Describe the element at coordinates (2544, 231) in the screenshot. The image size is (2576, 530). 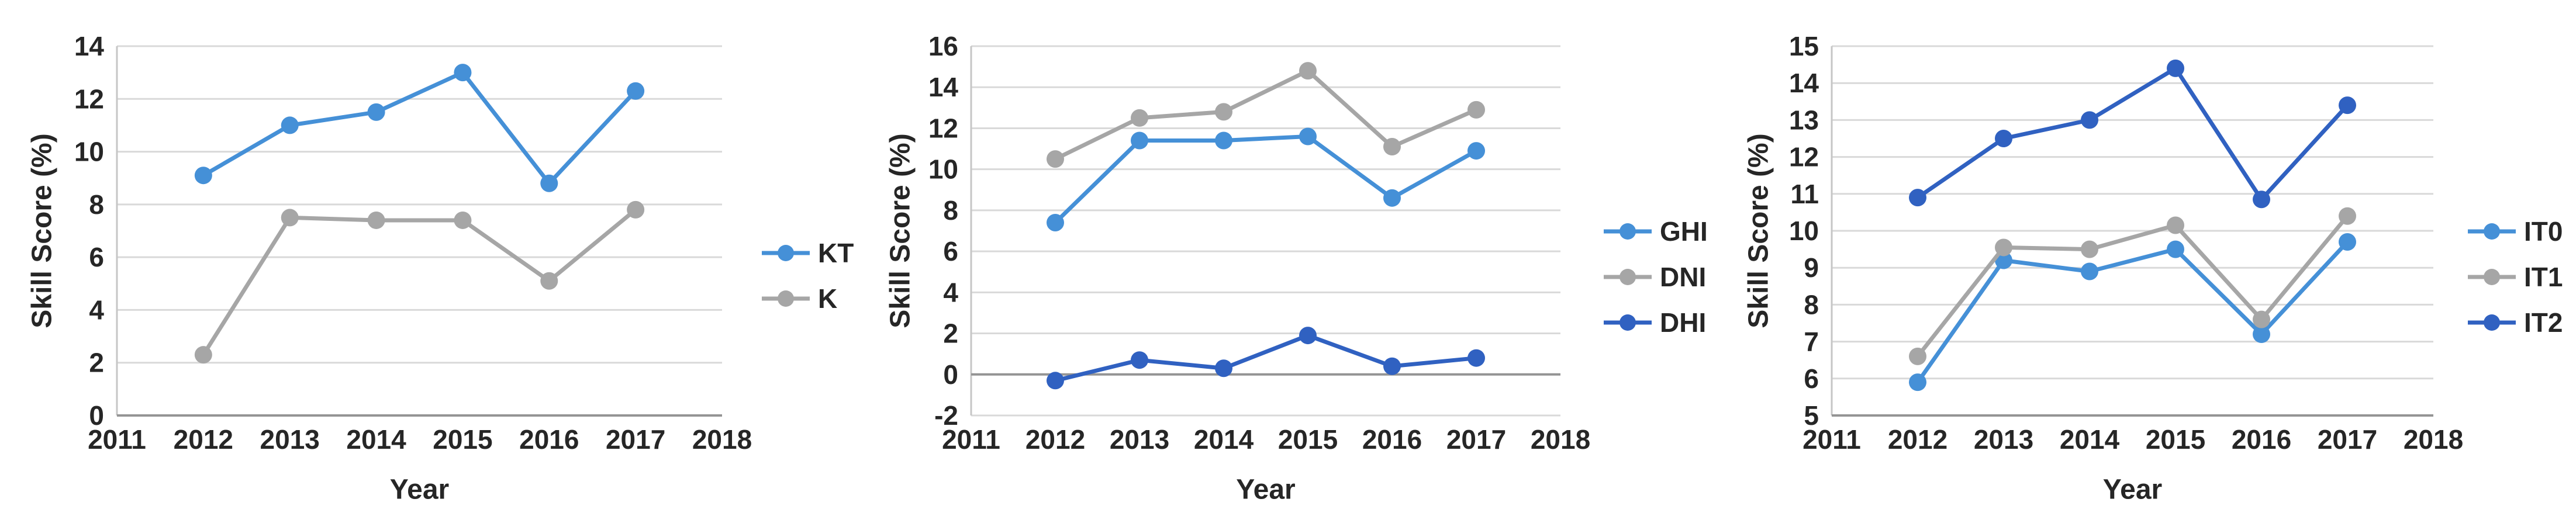
I see `legend-label-IT0: IT0` at that location.